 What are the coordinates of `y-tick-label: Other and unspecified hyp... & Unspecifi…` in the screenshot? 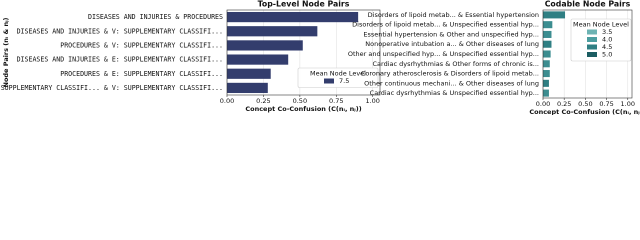 It's located at (443, 54).